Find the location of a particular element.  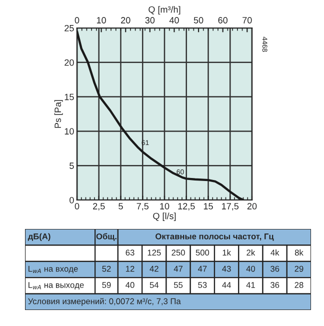

text: 2k is located at coordinates (251, 252).